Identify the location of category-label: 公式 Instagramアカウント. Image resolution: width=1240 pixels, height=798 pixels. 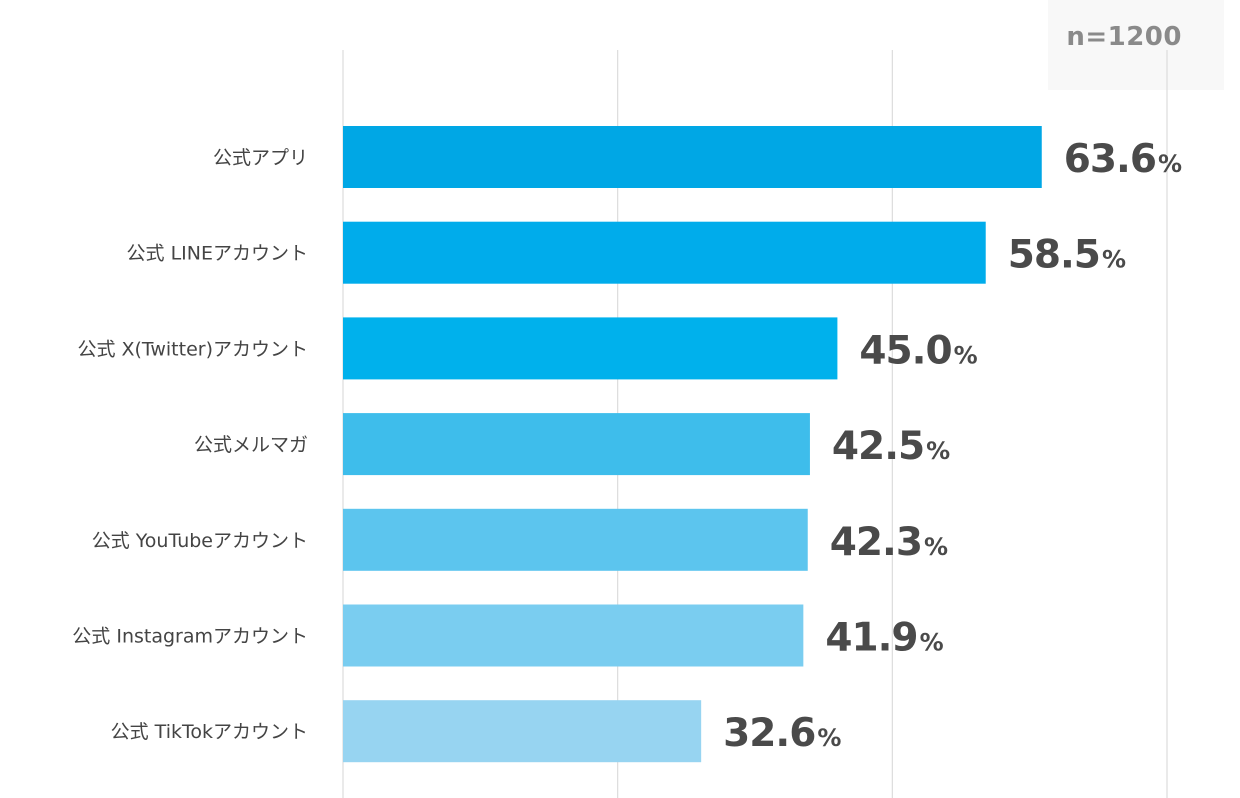
(190, 637).